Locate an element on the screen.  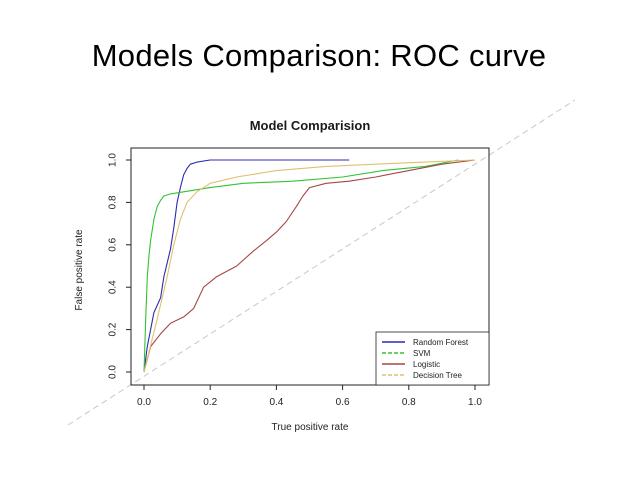
legend-label-random-forest: Random Forest is located at coordinates (441, 342).